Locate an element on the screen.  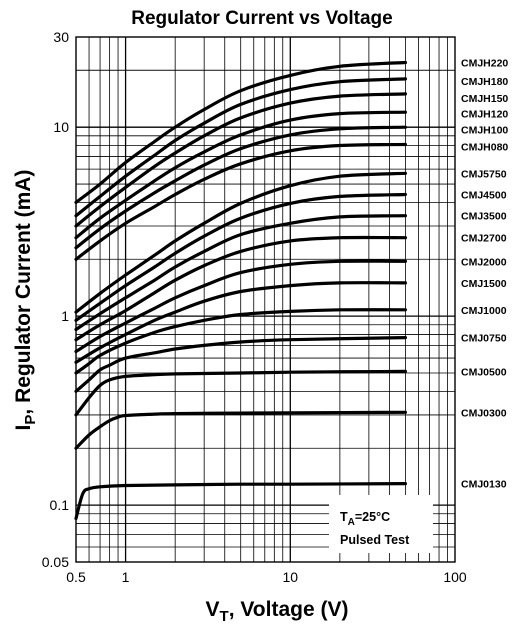
series-line-cmj2700 is located at coordinates (240, 288).